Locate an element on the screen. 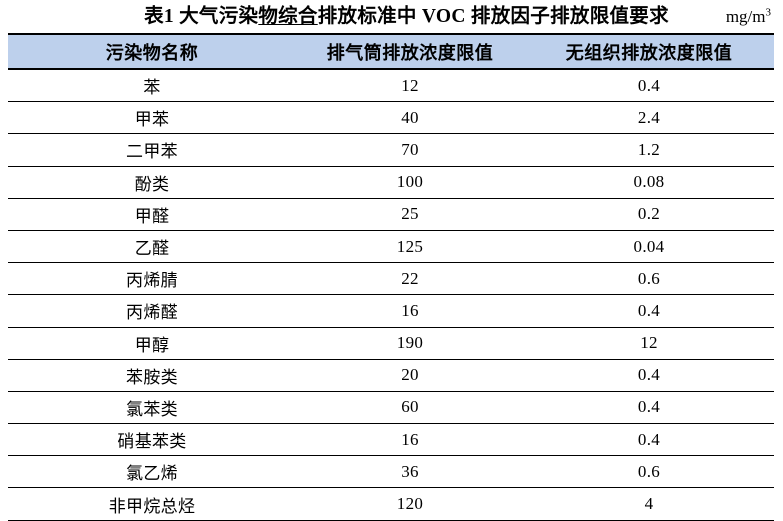 Image resolution: width=783 pixels, height=521 pixels. cell-pollutant-name: 甲醛 is located at coordinates (152, 214).